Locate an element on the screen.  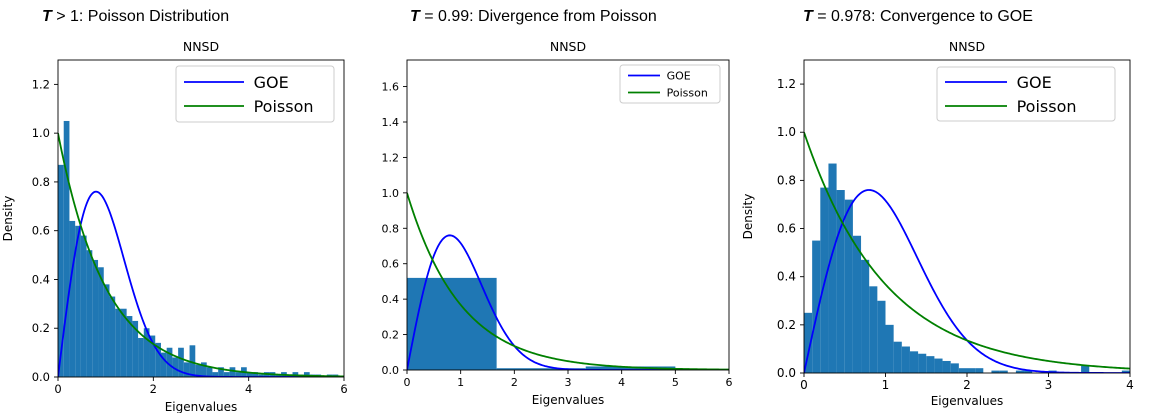
panel-heading-3: T = 0.978: Convergence to GOE is located at coordinates (918, 17).